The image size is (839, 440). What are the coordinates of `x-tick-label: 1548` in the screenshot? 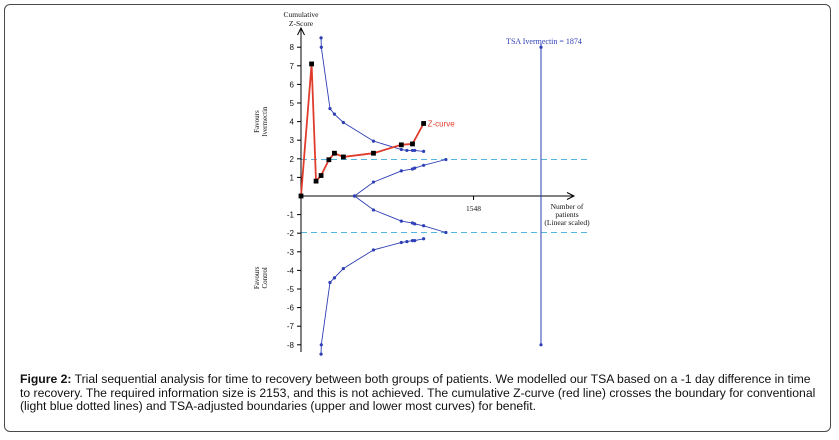 It's located at (473, 208).